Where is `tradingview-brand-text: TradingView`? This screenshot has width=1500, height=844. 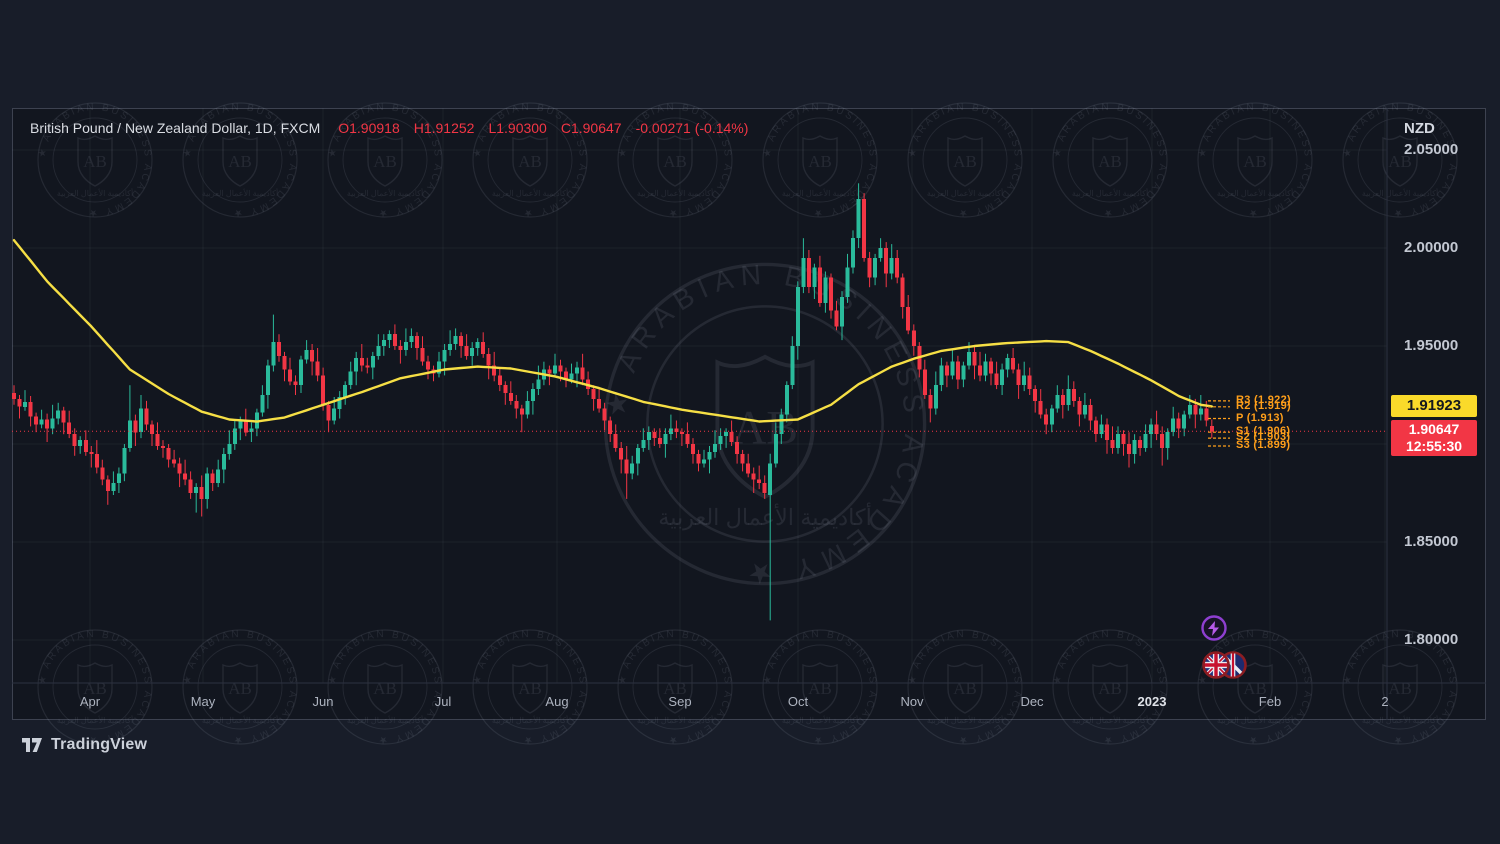 tradingview-brand-text: TradingView is located at coordinates (99, 744).